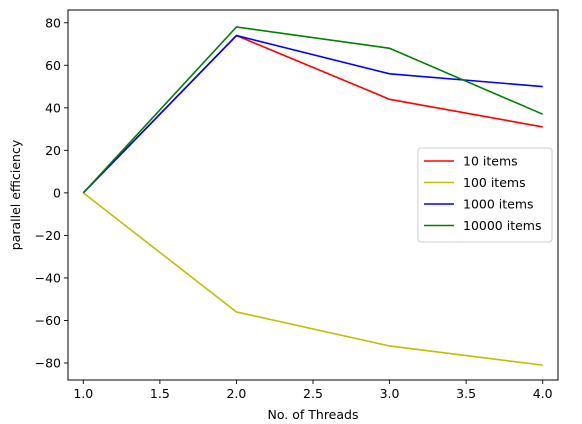 The height and width of the screenshot is (424, 582). What do you see at coordinates (313, 414) in the screenshot?
I see `x-axis-label: No. of Threads` at bounding box center [313, 414].